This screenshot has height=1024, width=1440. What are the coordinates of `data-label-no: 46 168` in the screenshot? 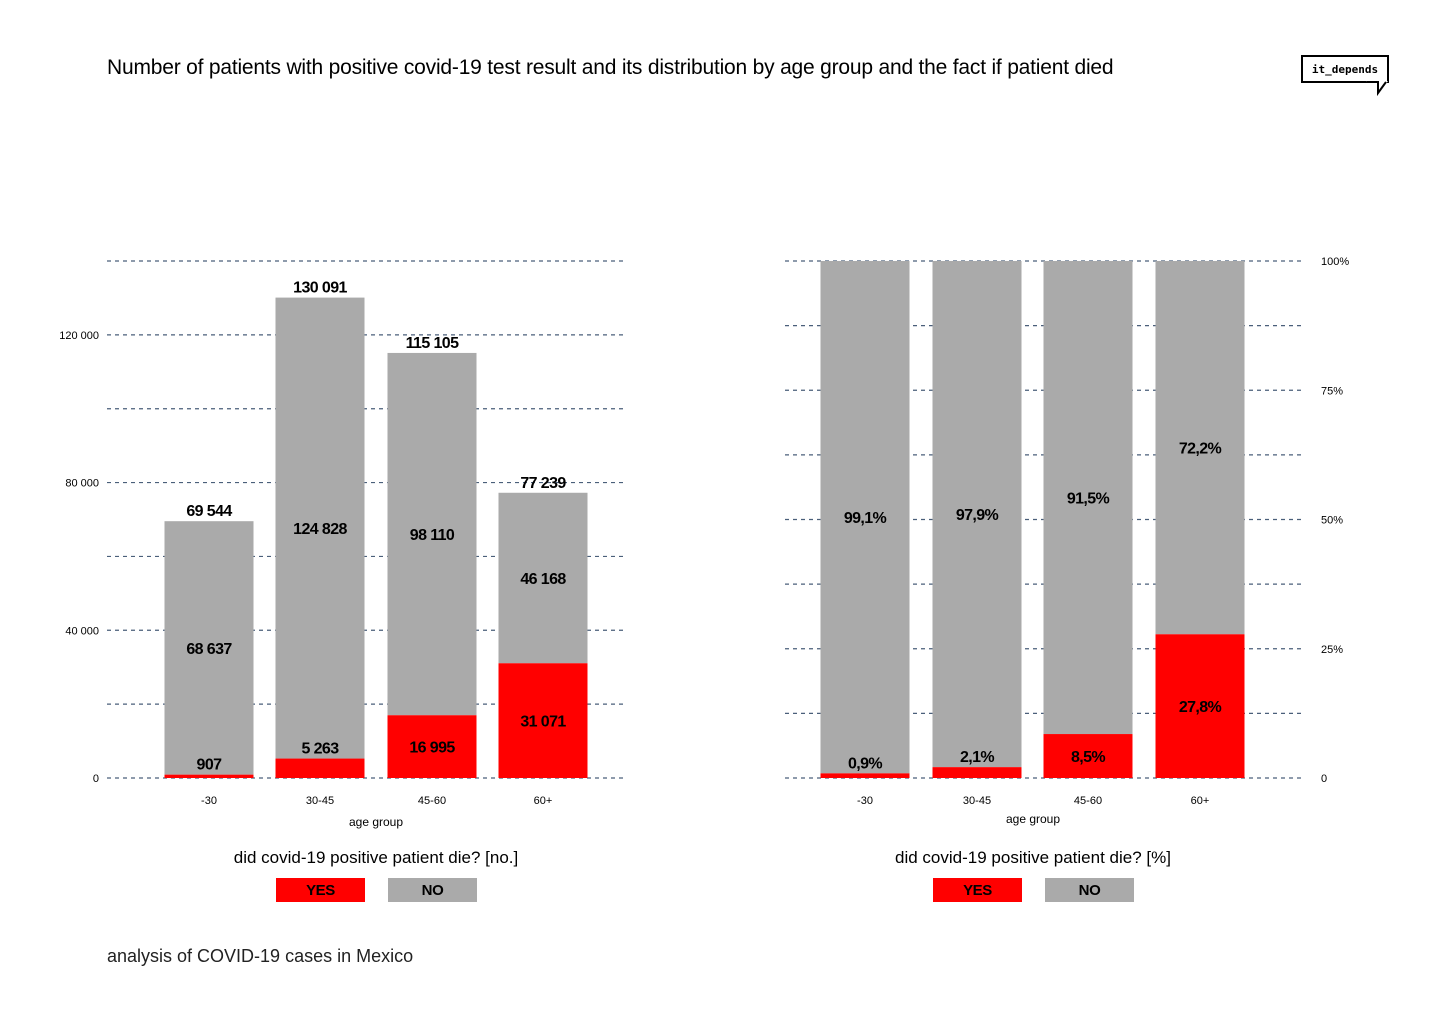 It's located at (543, 579).